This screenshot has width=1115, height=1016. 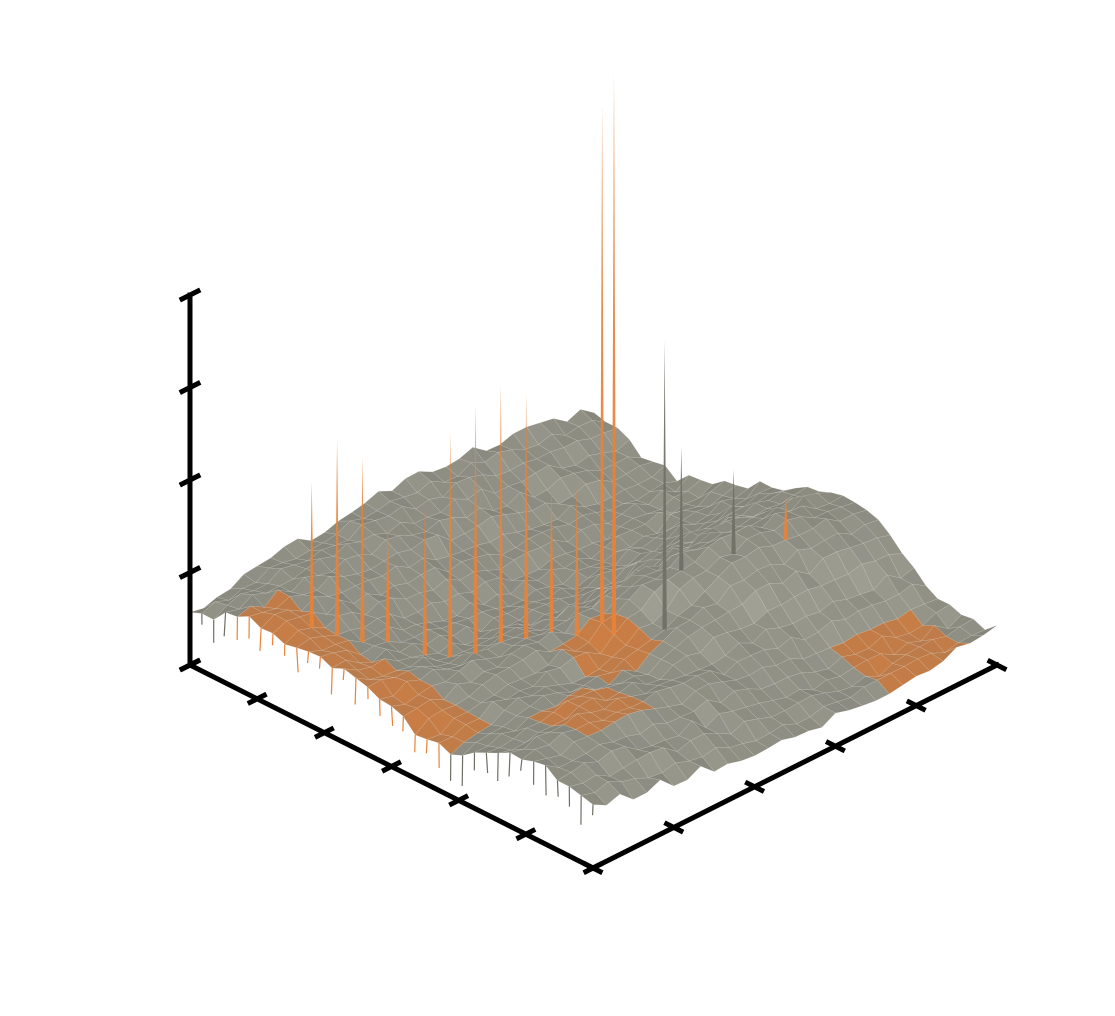 I want to click on y-axis-line, so click(x=795, y=766).